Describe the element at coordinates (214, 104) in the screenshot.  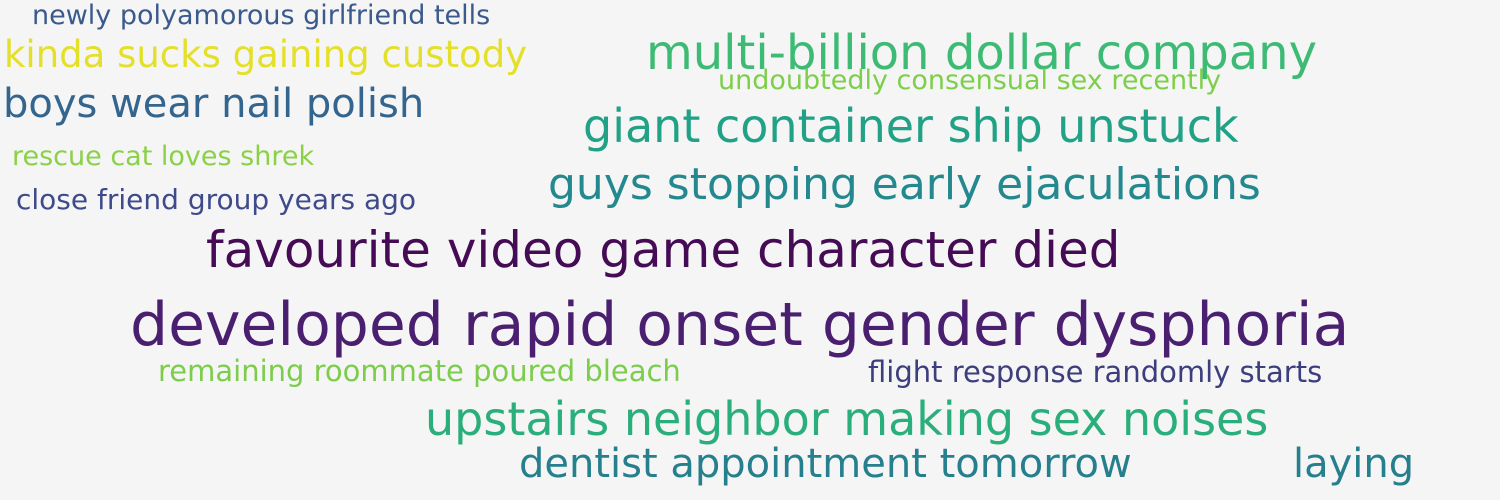
I see `word-cloud-term: boys wear nail polish` at that location.